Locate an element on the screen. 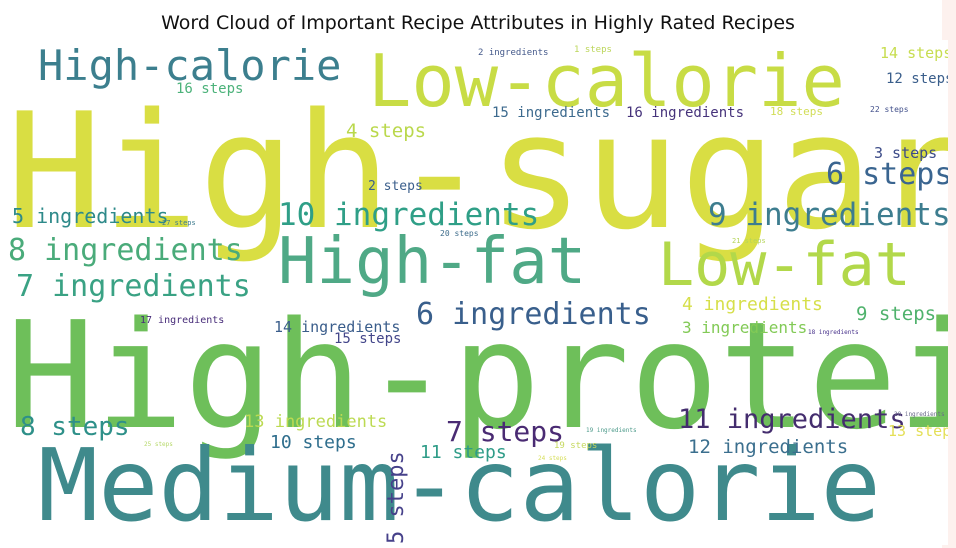  word-14-steps: 14 steps is located at coordinates (914, 53).